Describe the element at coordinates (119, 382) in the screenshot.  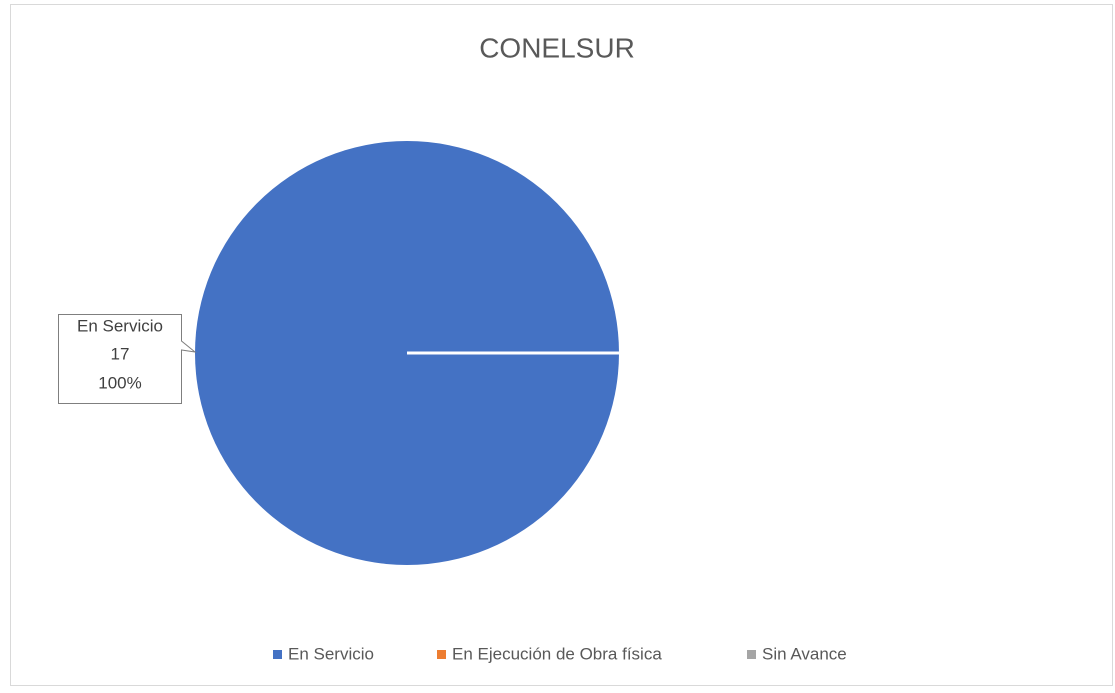
I see `data-label-percent: 100%` at that location.